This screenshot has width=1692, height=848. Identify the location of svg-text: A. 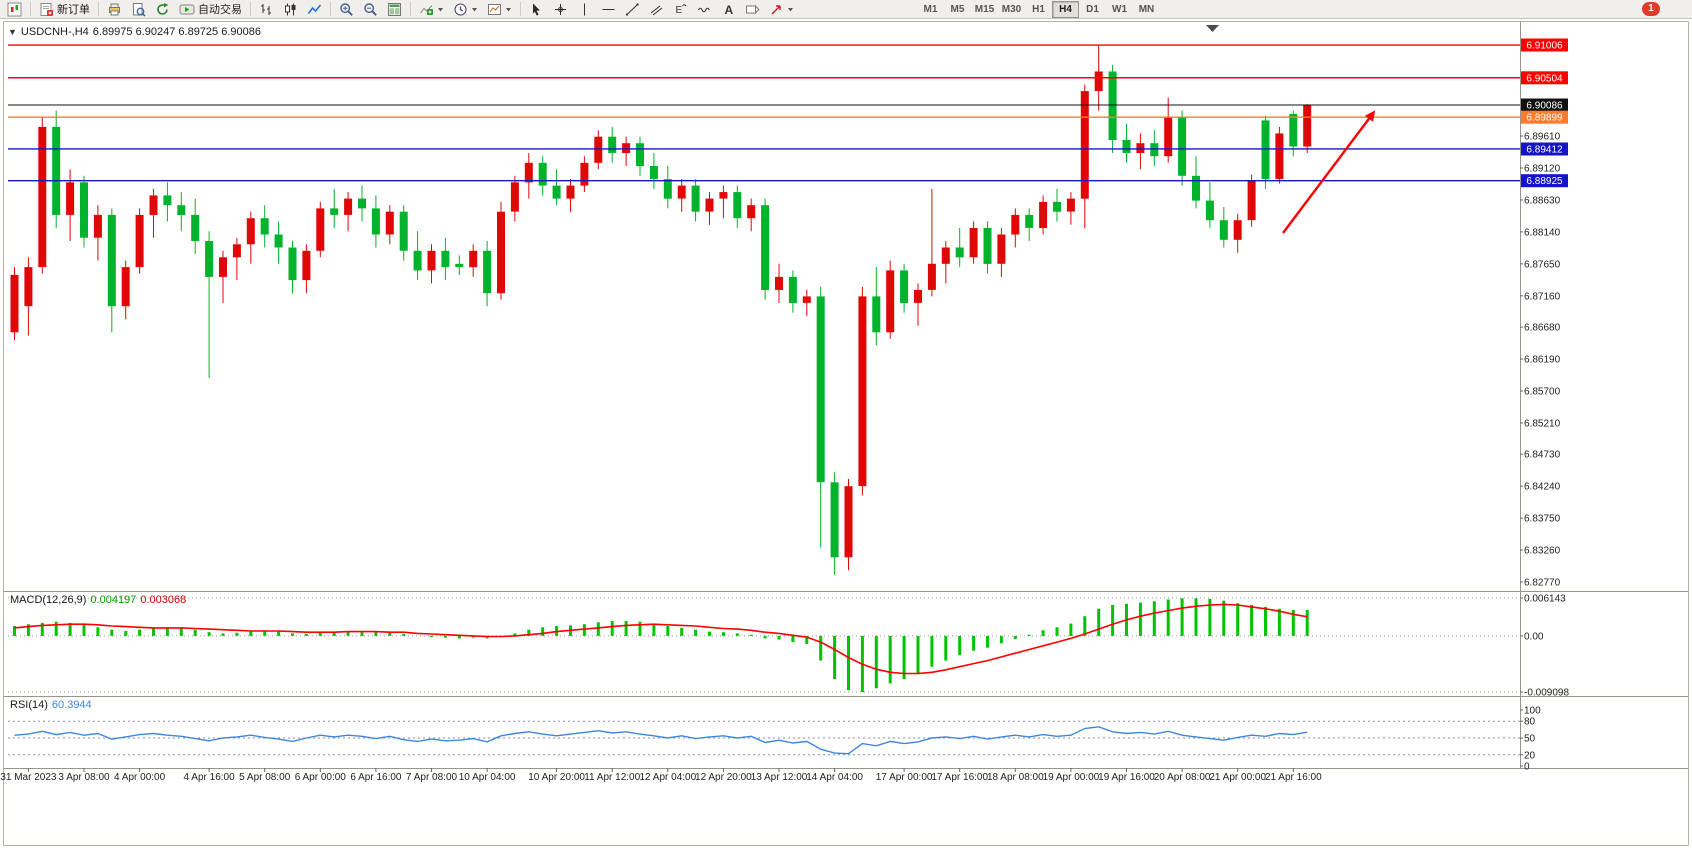
(729, 10).